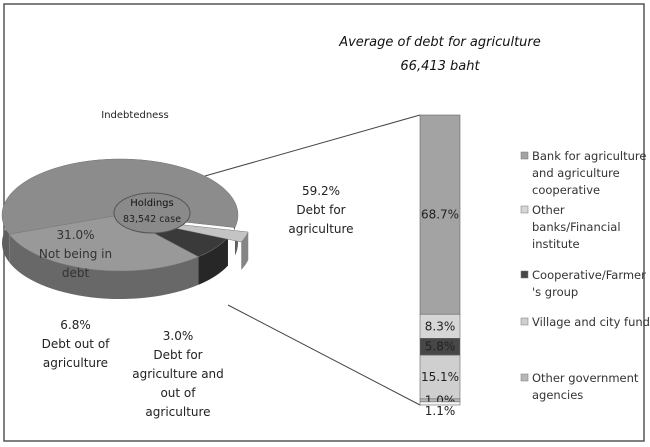 The width and height of the screenshot is (650, 447). I want to click on value-label: 8.3%, so click(440, 326).